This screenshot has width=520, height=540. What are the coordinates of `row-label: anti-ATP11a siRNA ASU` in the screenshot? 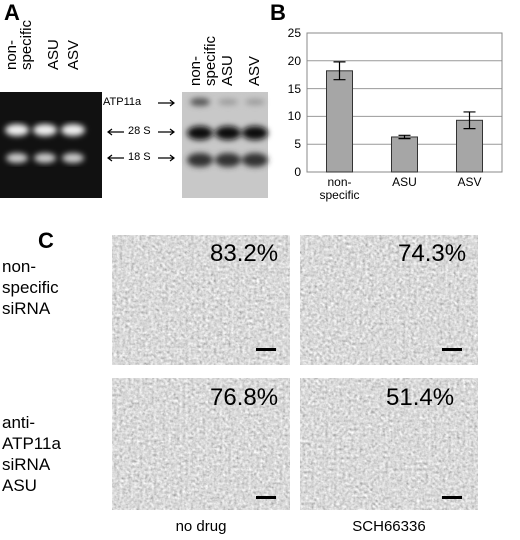 It's located at (31, 454).